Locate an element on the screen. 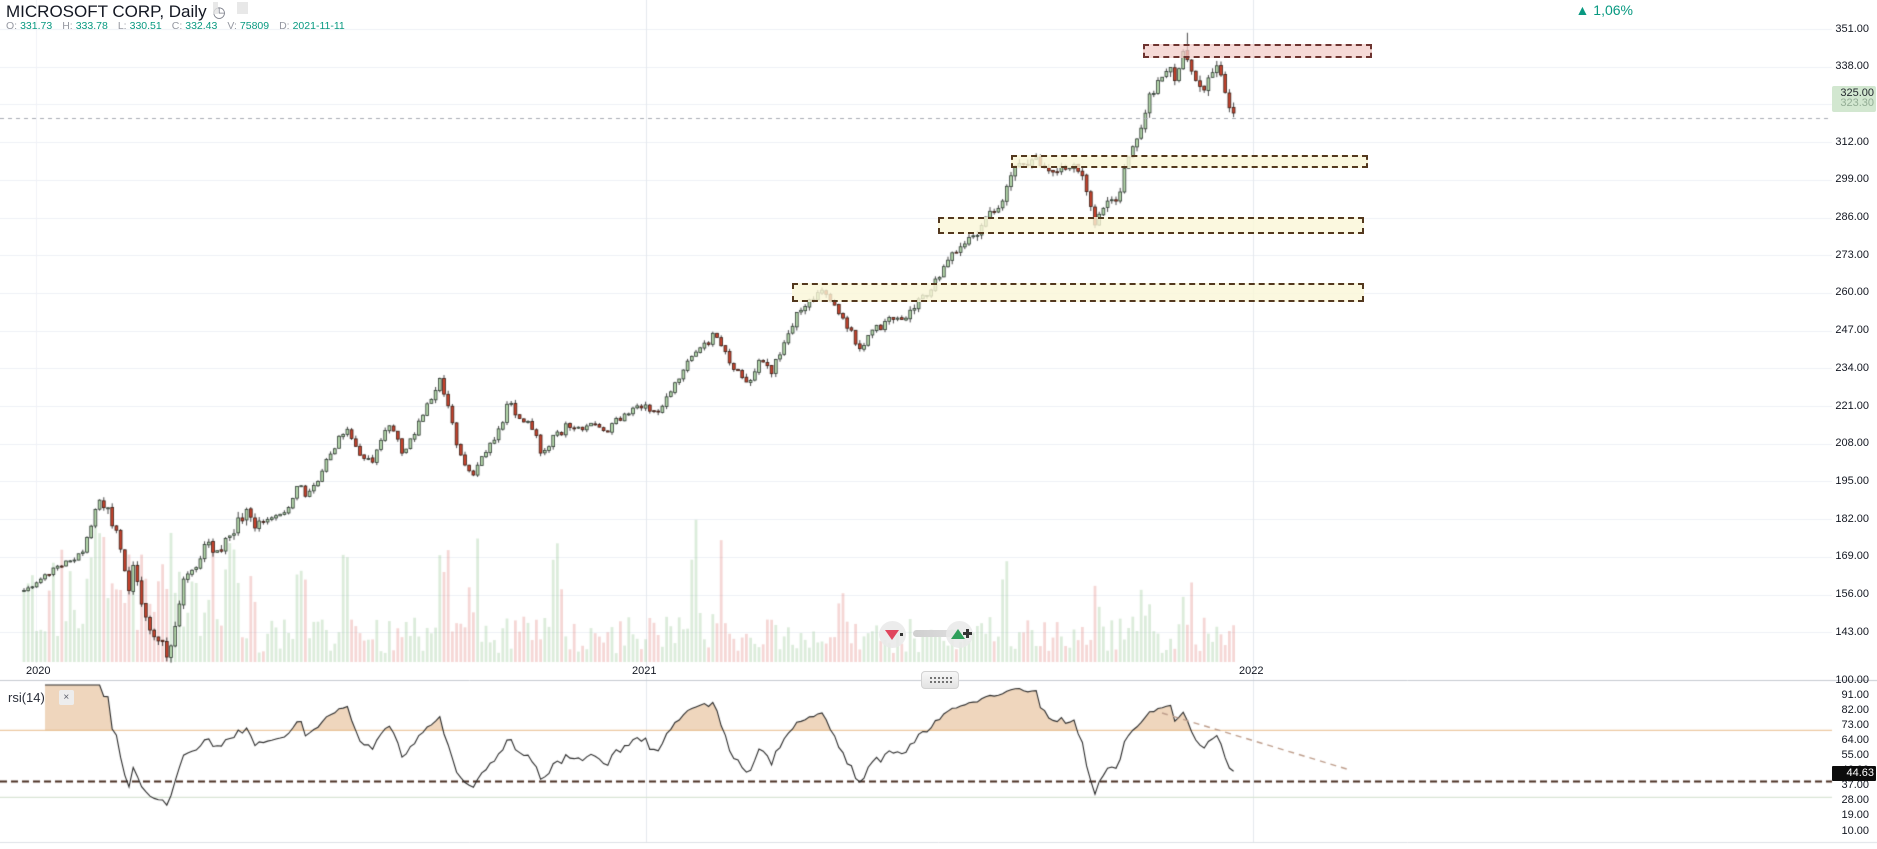 The height and width of the screenshot is (849, 1877). buy-marker-button is located at coordinates (959, 634).